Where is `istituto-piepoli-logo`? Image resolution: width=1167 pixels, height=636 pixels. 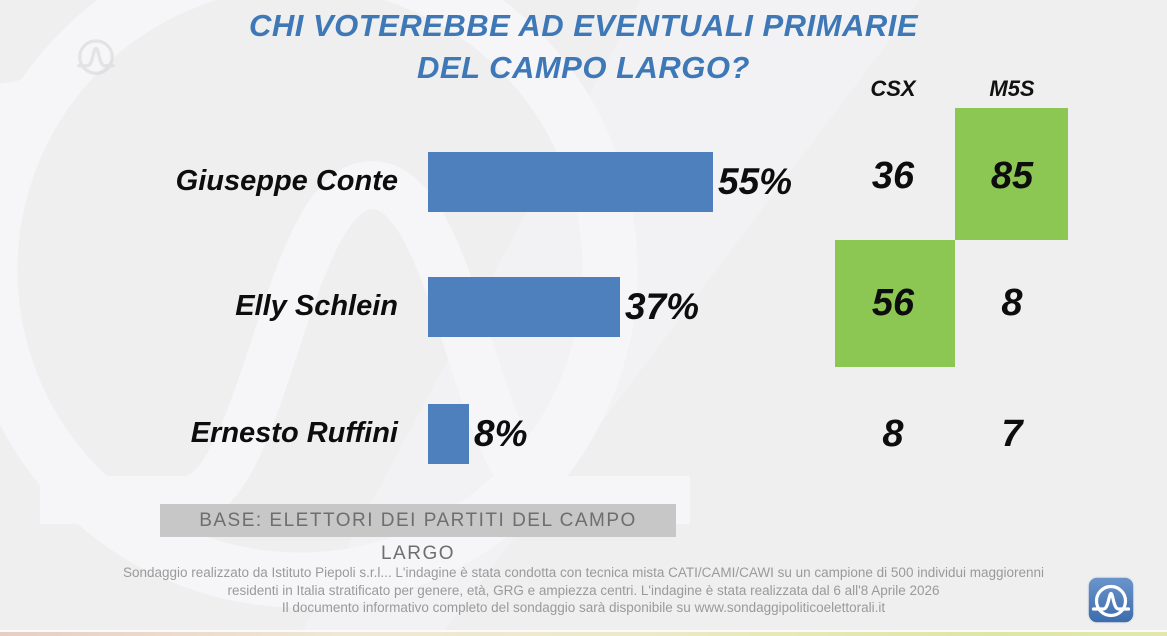
istituto-piepoli-logo is located at coordinates (1111, 600).